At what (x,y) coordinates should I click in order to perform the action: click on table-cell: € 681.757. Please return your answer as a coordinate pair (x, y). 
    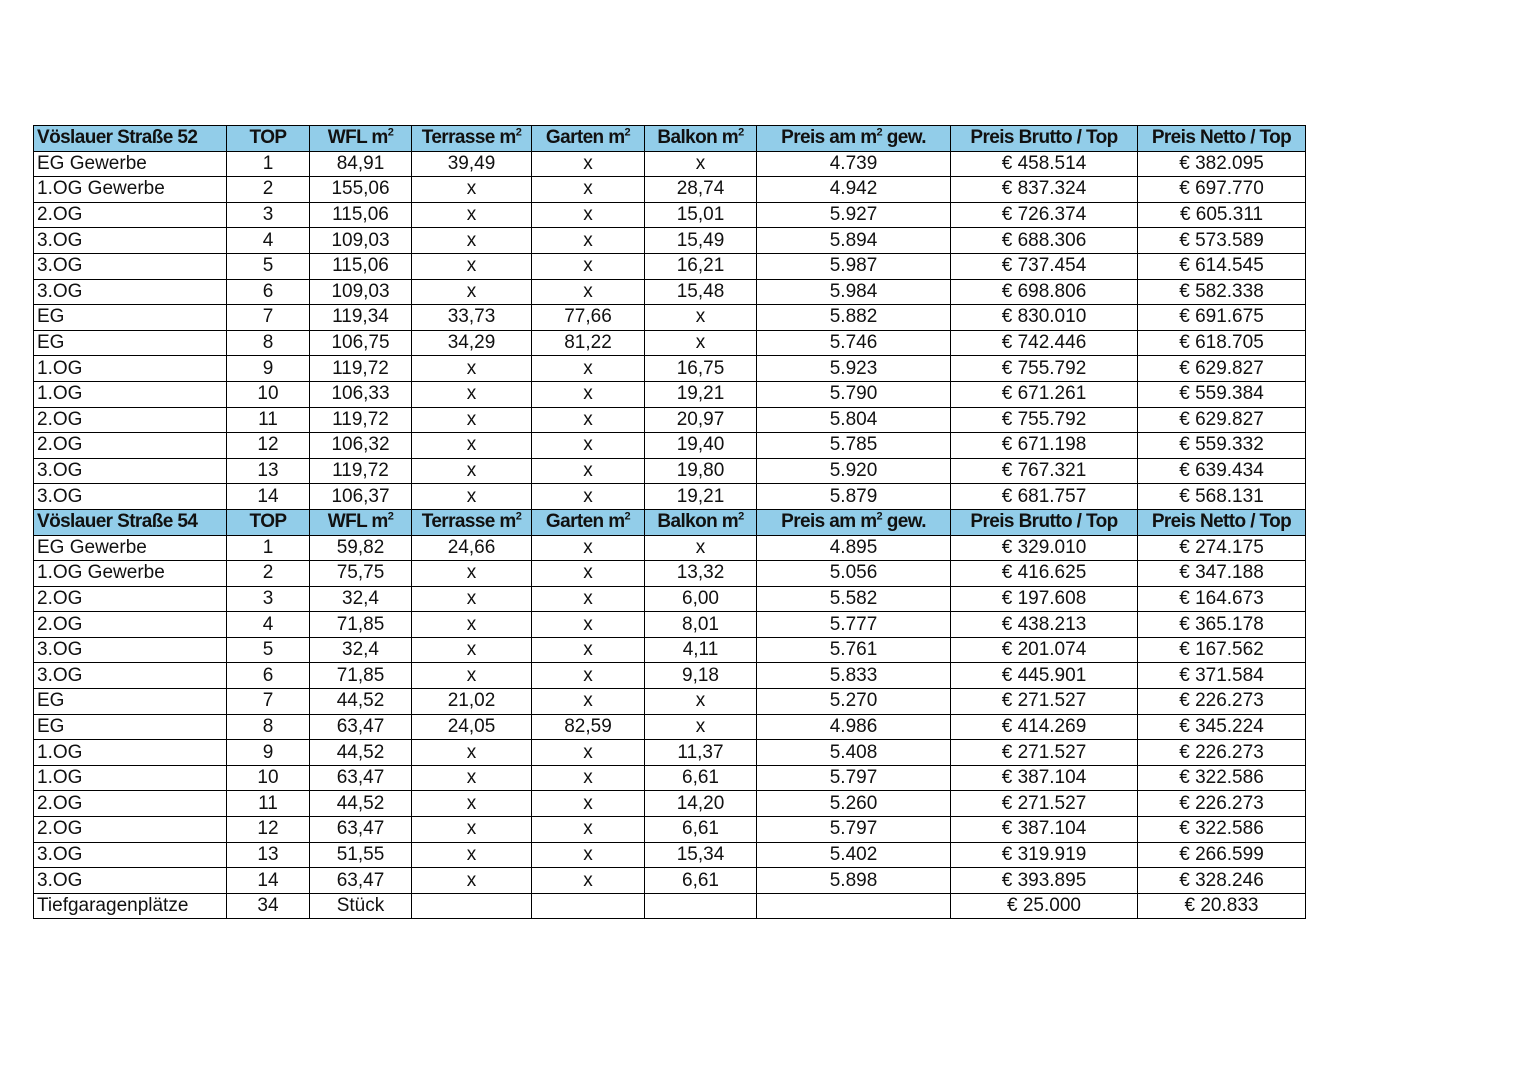
    Looking at the image, I should click on (1044, 496).